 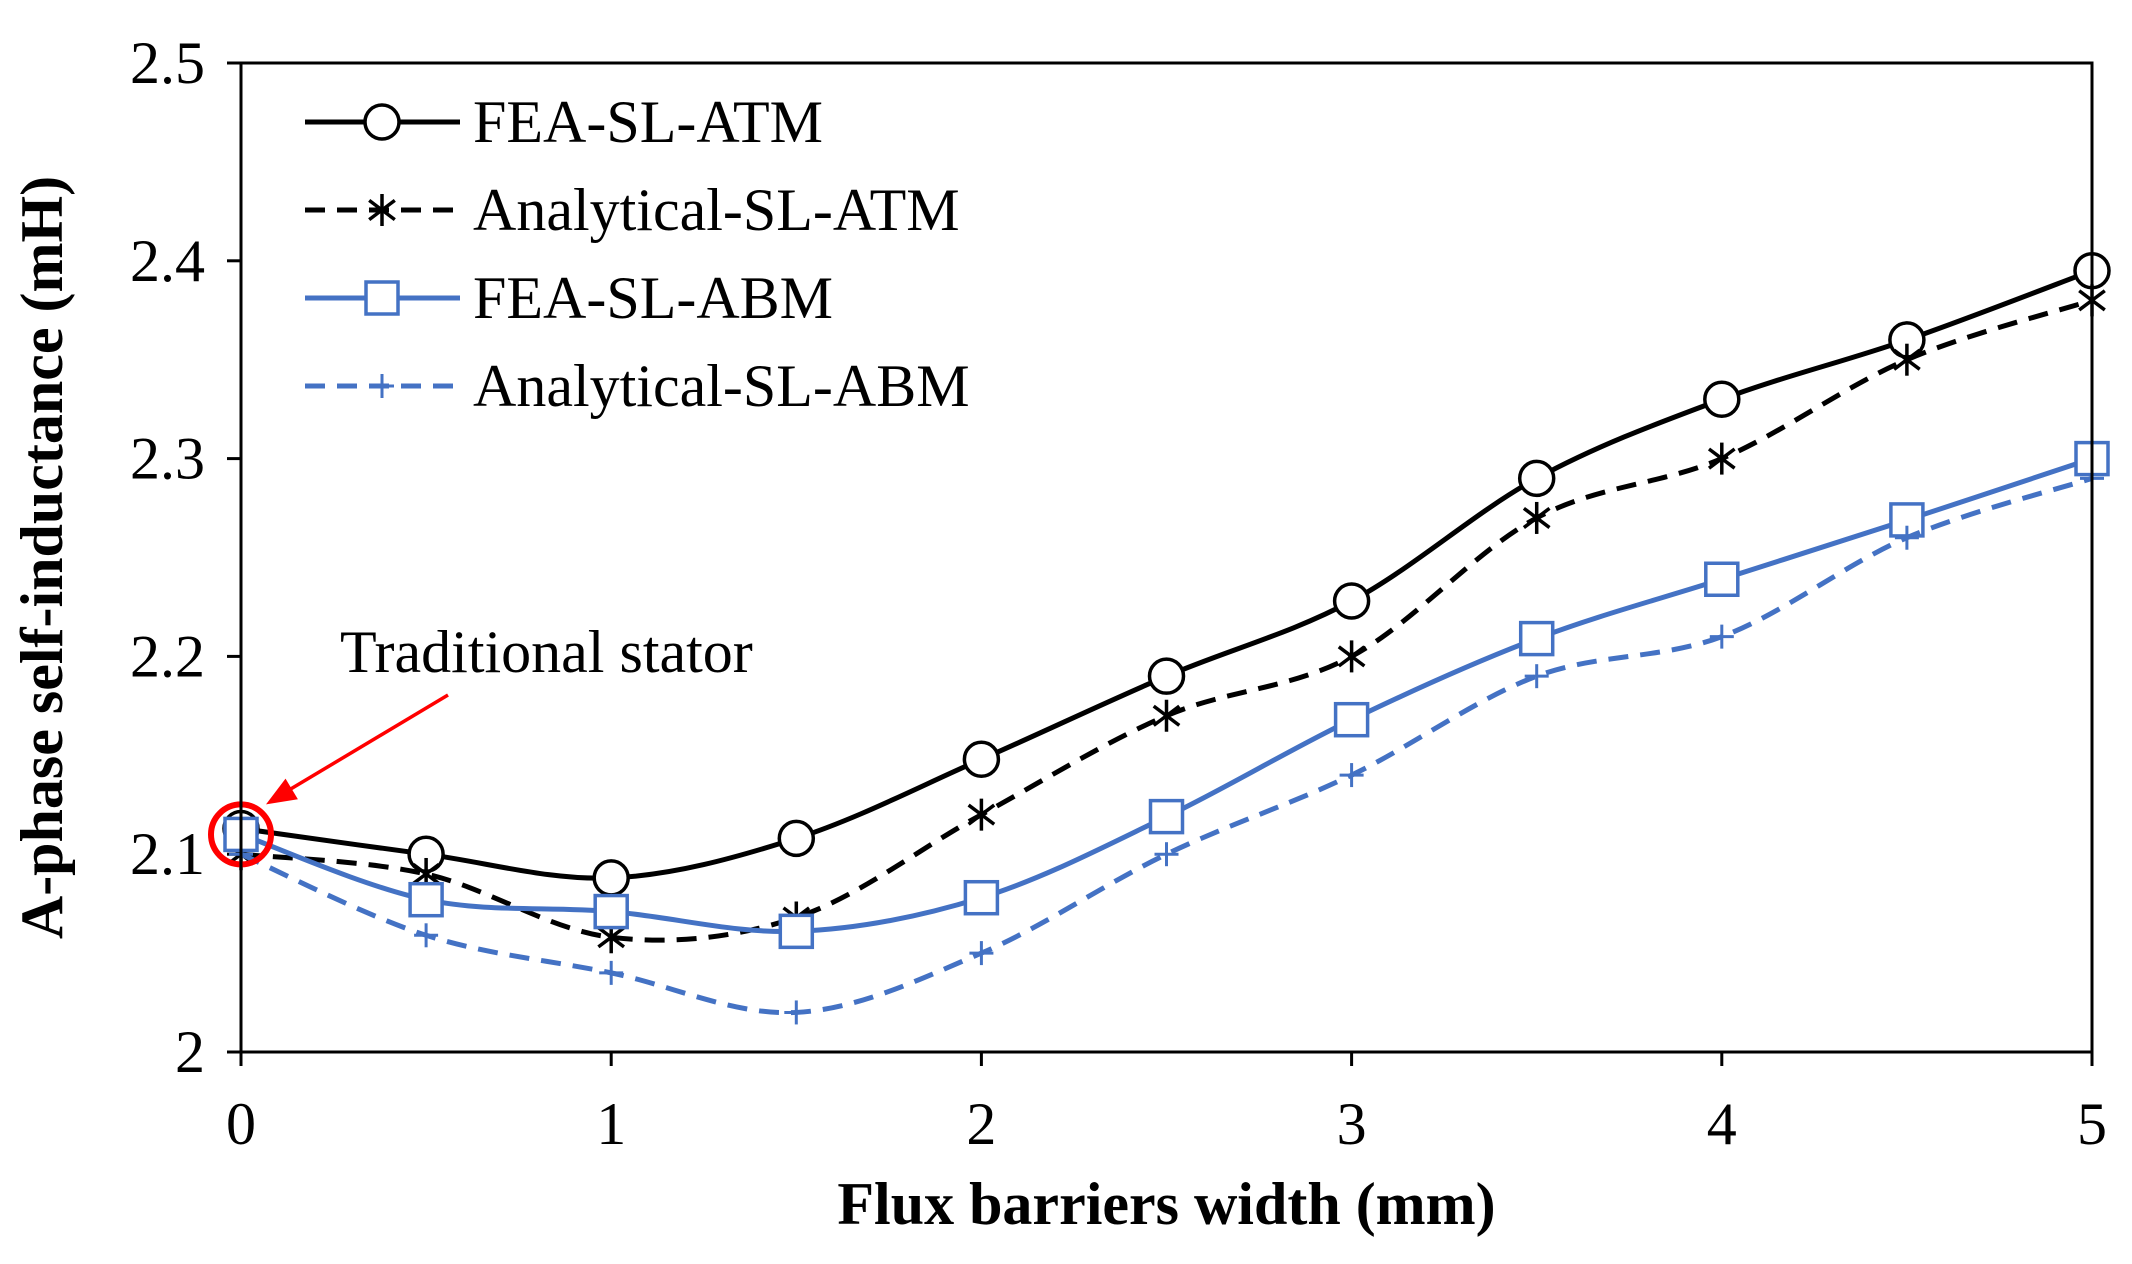 I want to click on y-axis-title: A-phase self-inductance (mH), so click(x=42, y=557).